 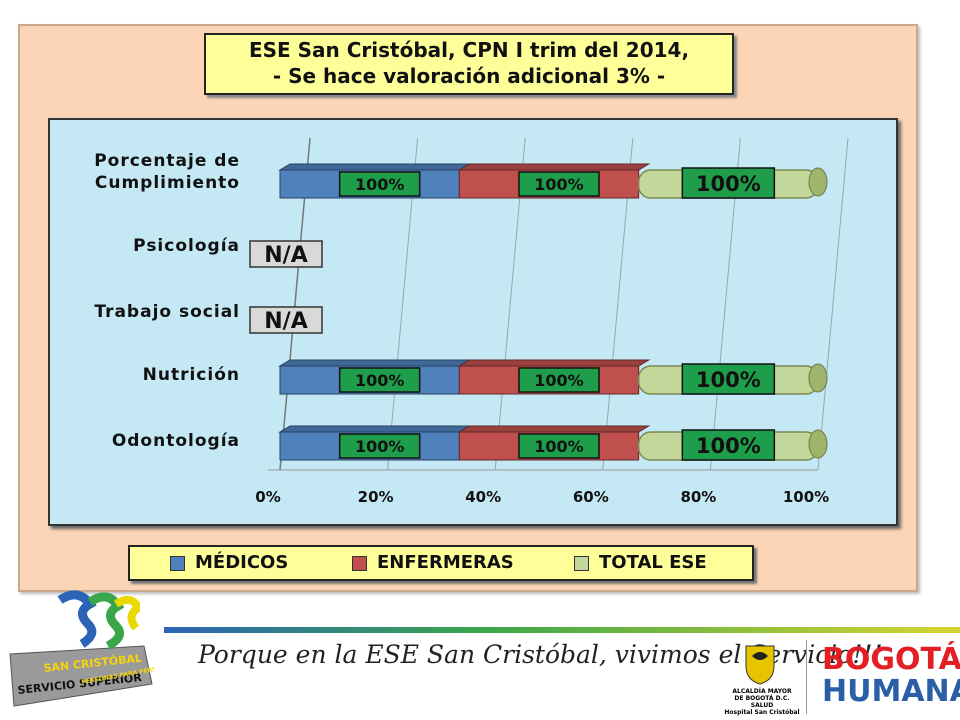 I want to click on alcaldia-line-1: ALCALDÍA MAYOR, so click(x=762, y=691).